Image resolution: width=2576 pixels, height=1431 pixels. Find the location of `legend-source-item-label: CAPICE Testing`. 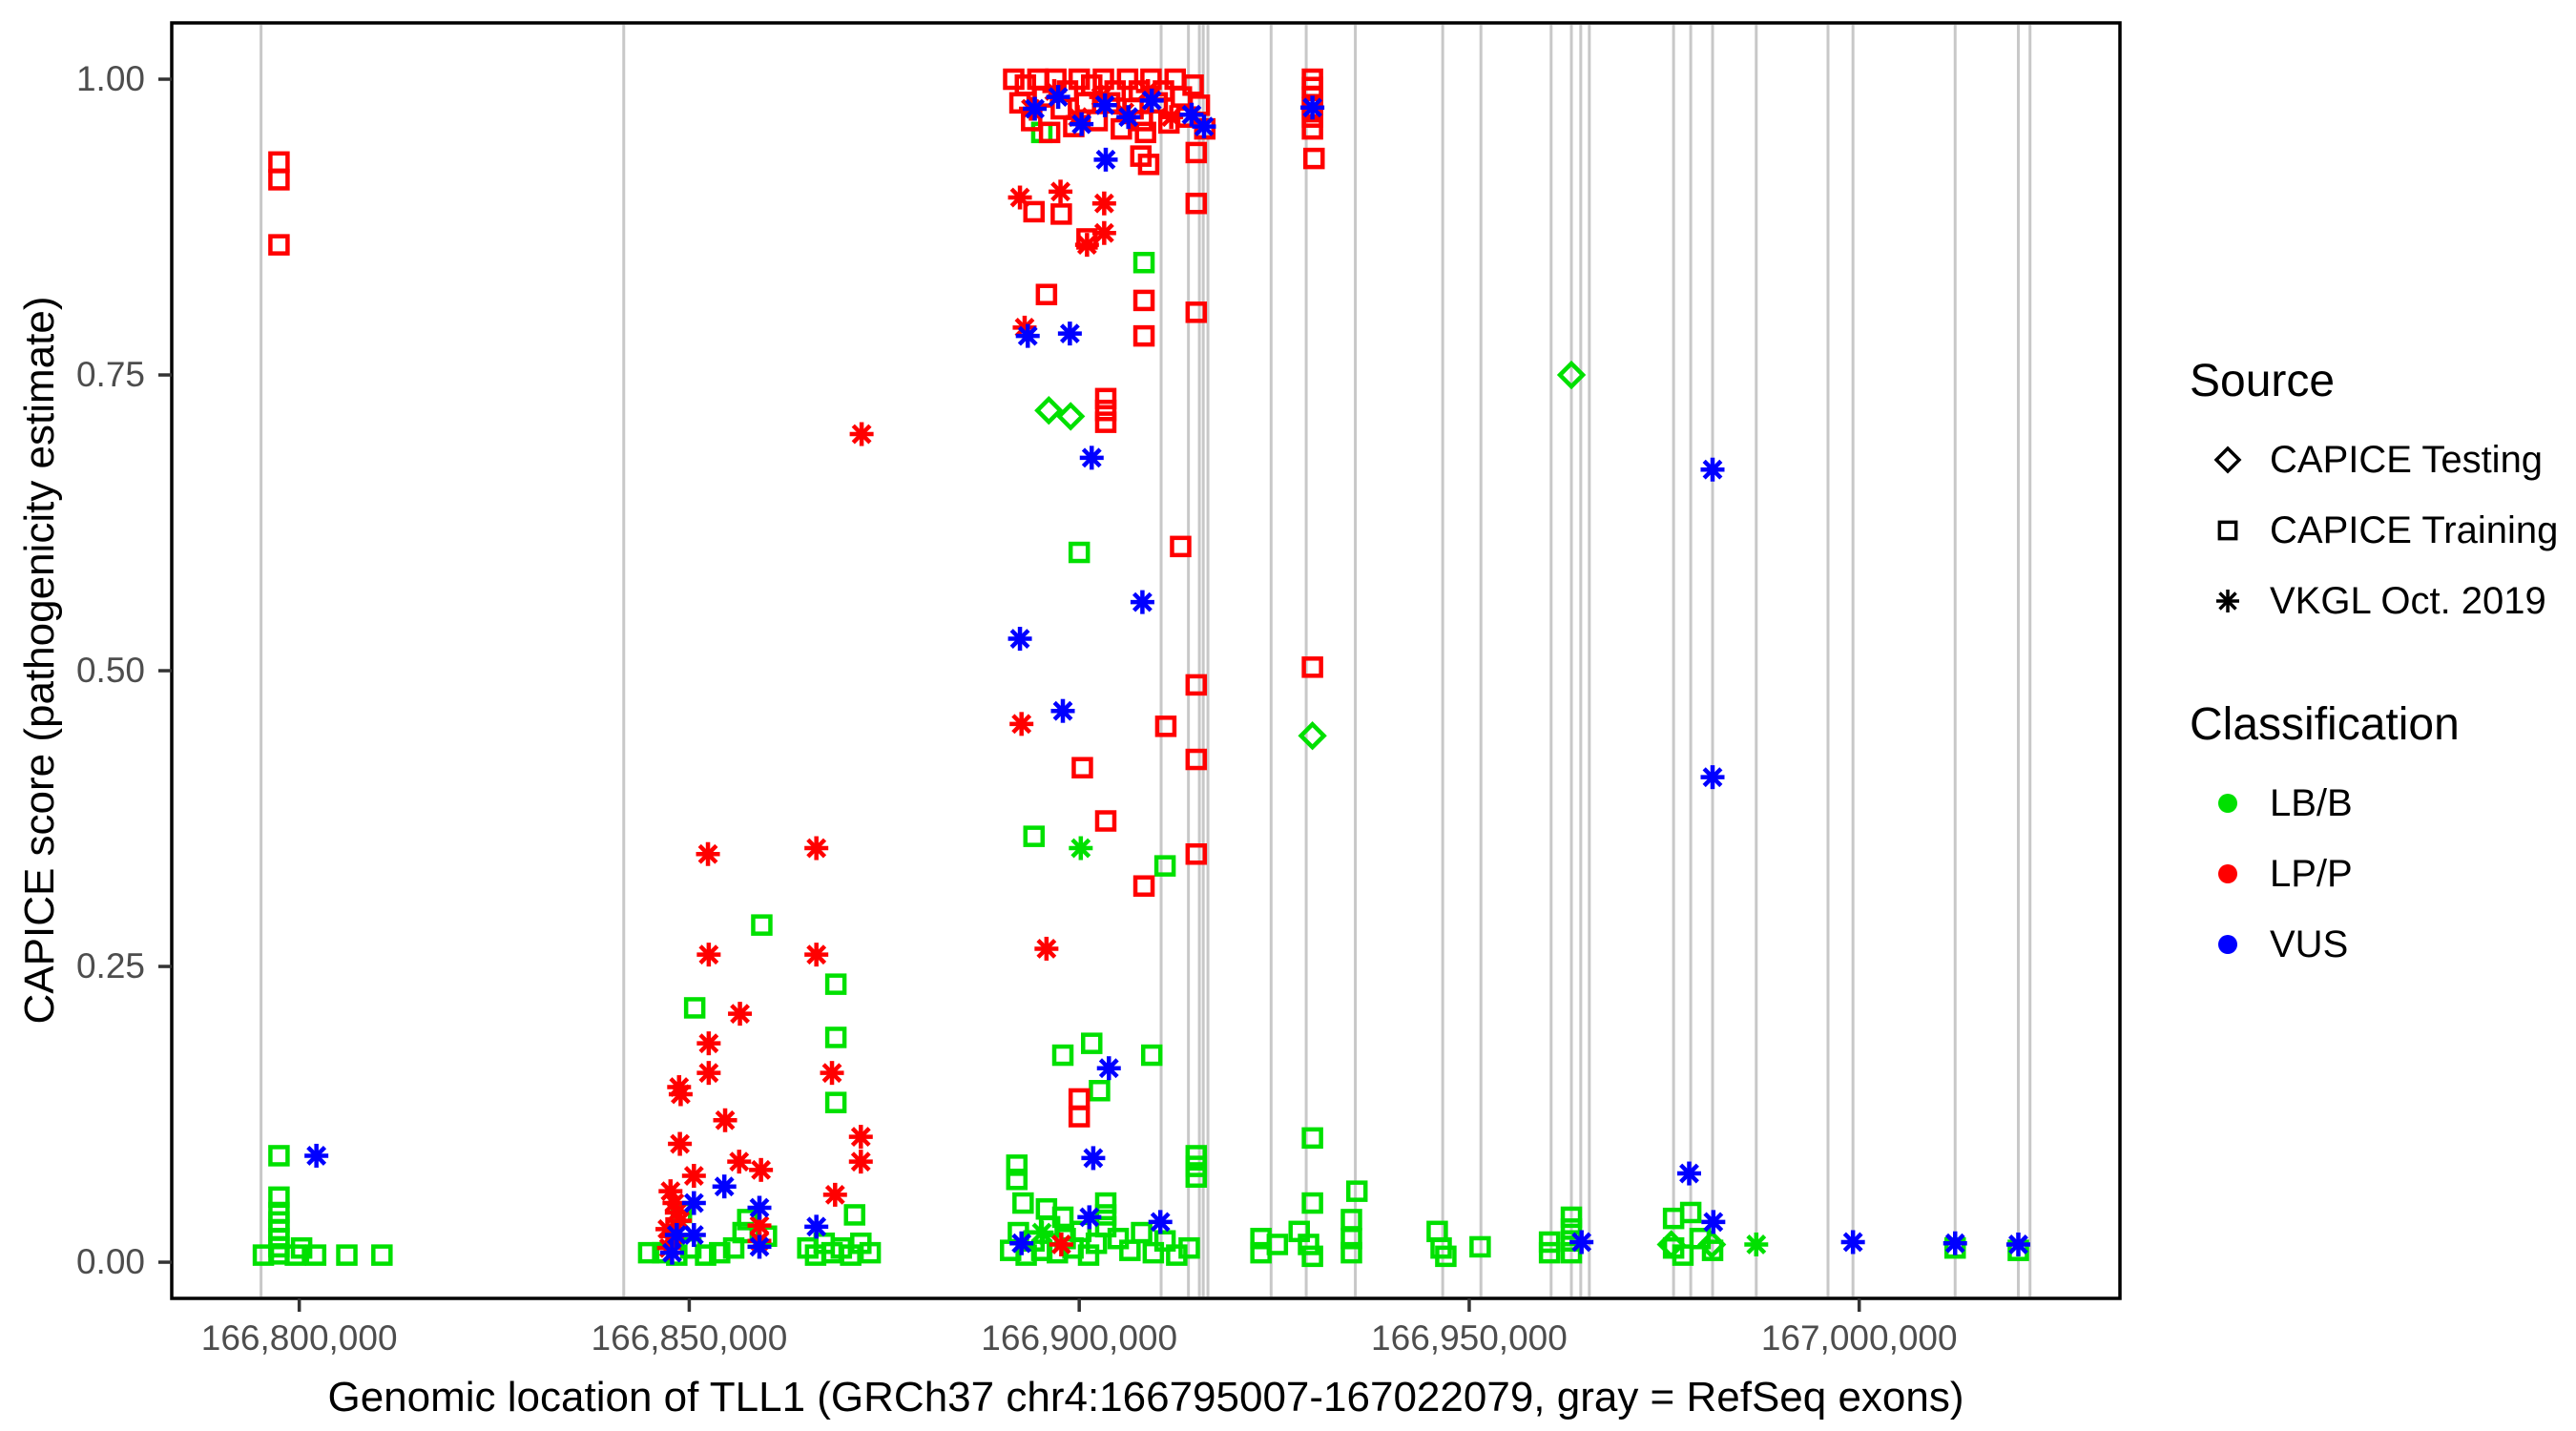

legend-source-item-label: CAPICE Testing is located at coordinates (2407, 459).